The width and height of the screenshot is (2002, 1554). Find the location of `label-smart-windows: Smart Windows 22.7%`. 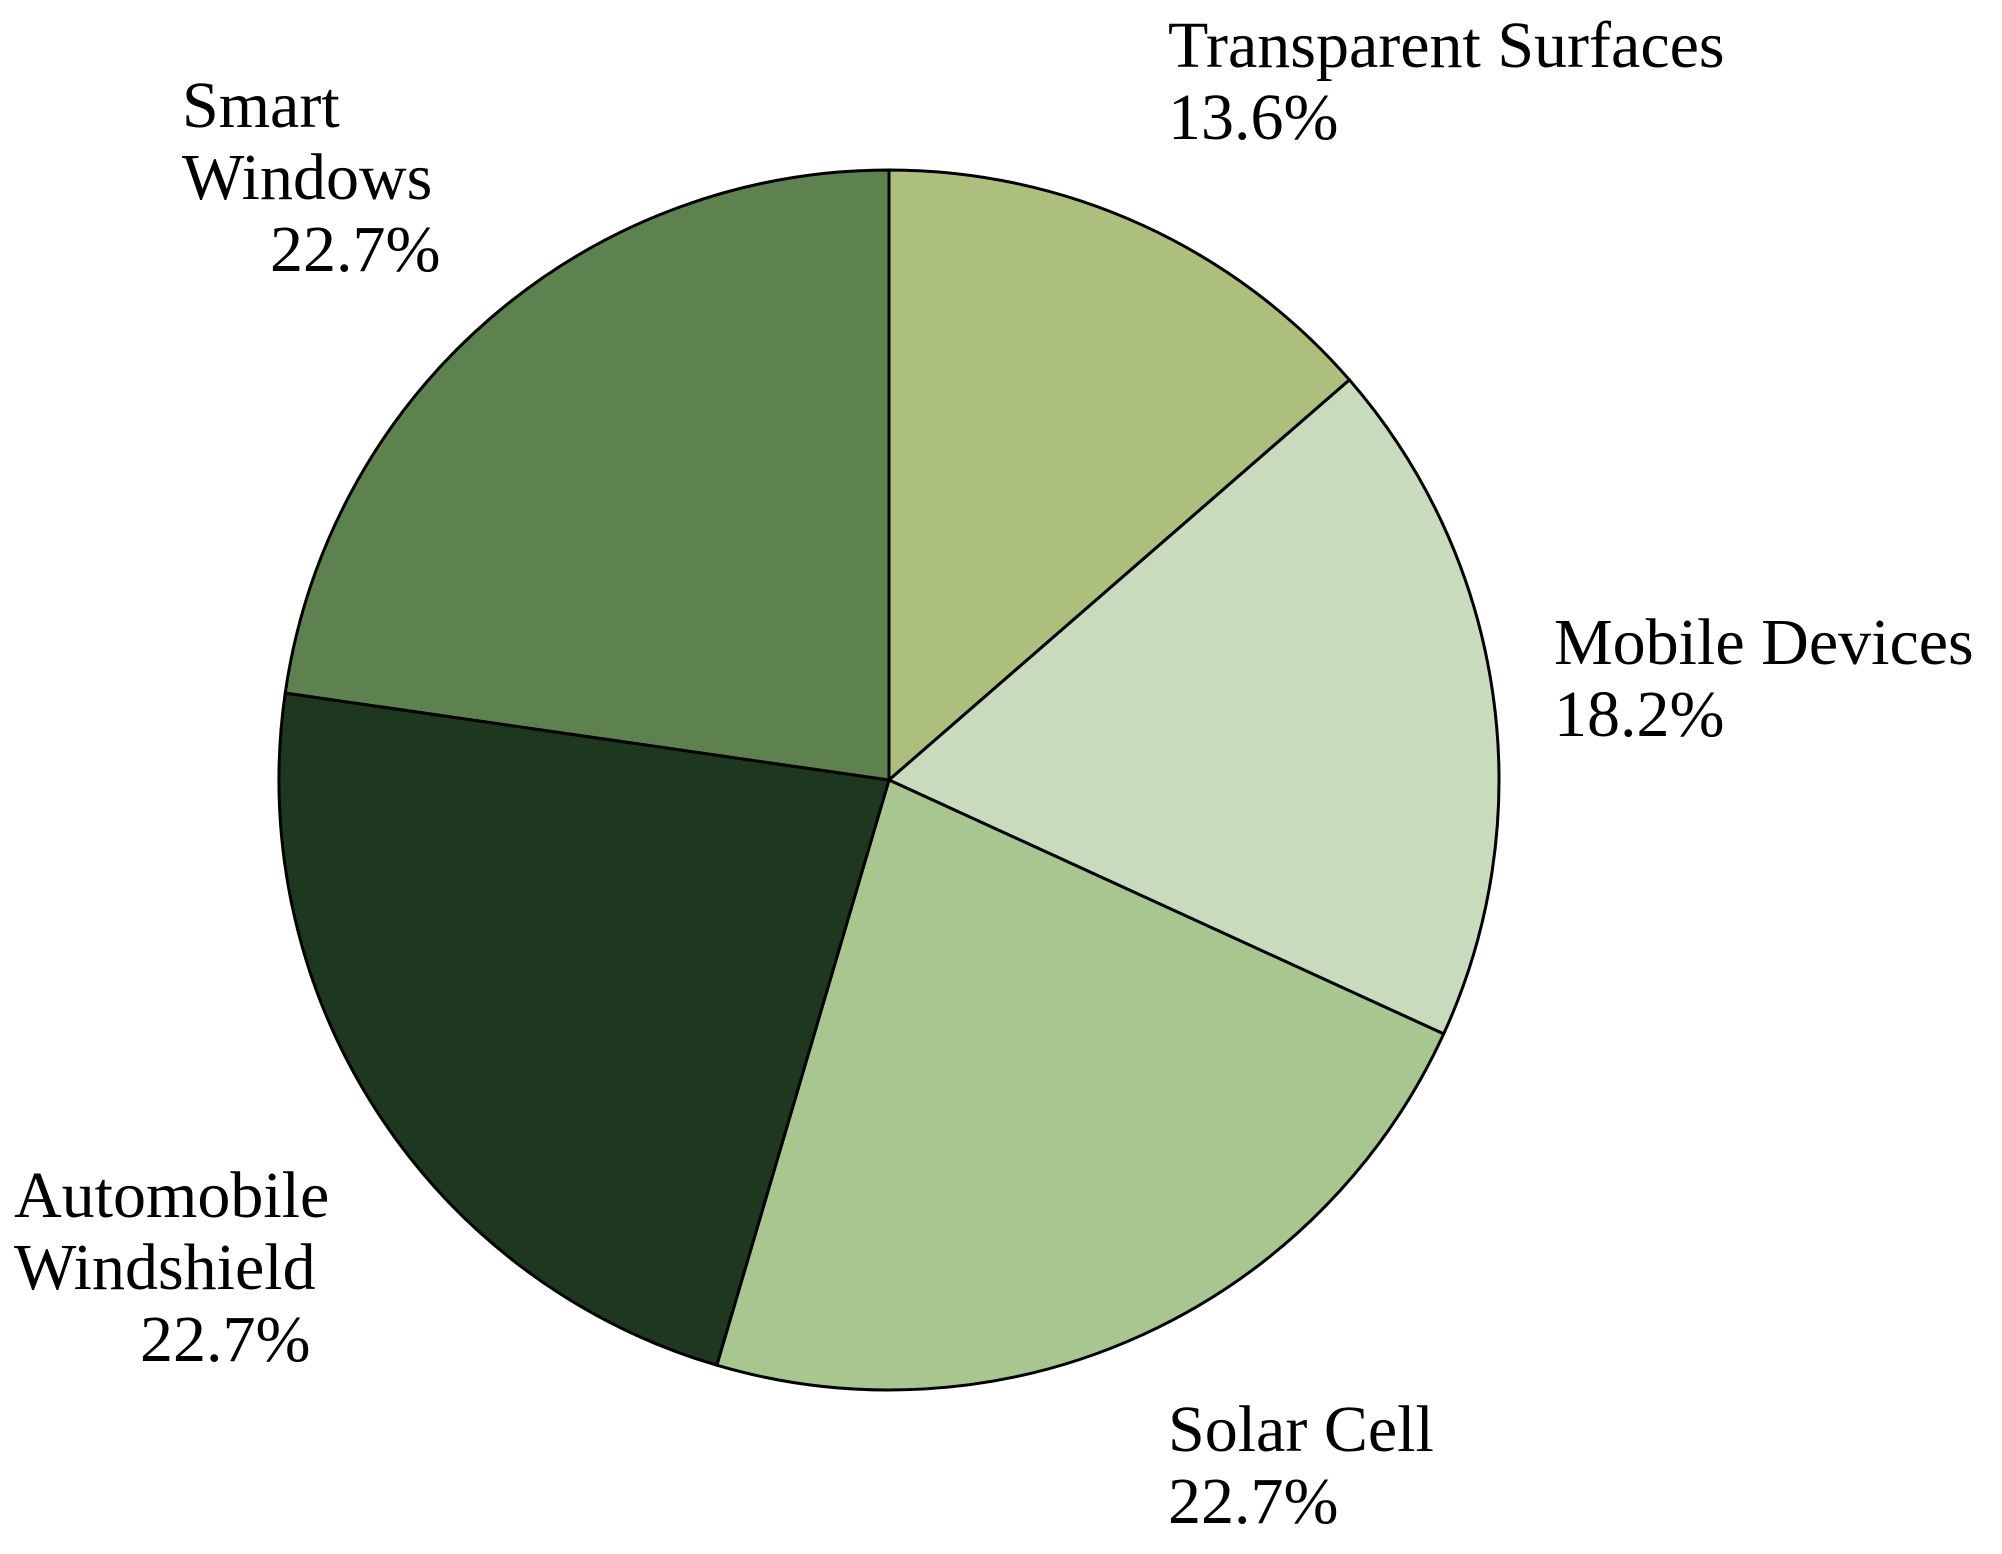

label-smart-windows: Smart Windows 22.7% is located at coordinates (311, 178).